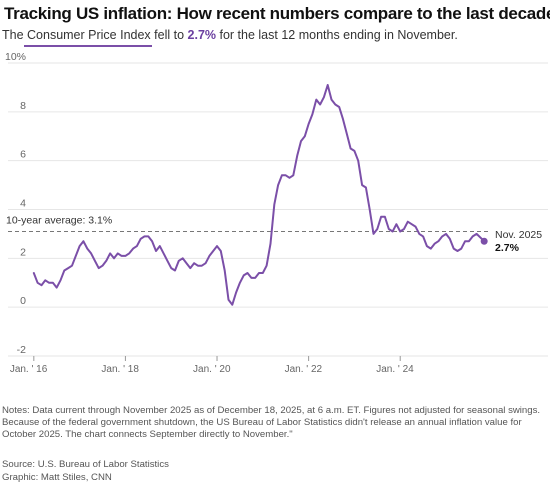 Image resolution: width=550 pixels, height=484 pixels. Describe the element at coordinates (59, 220) in the screenshot. I see `average-label: 10-year average: 3.1%` at that location.